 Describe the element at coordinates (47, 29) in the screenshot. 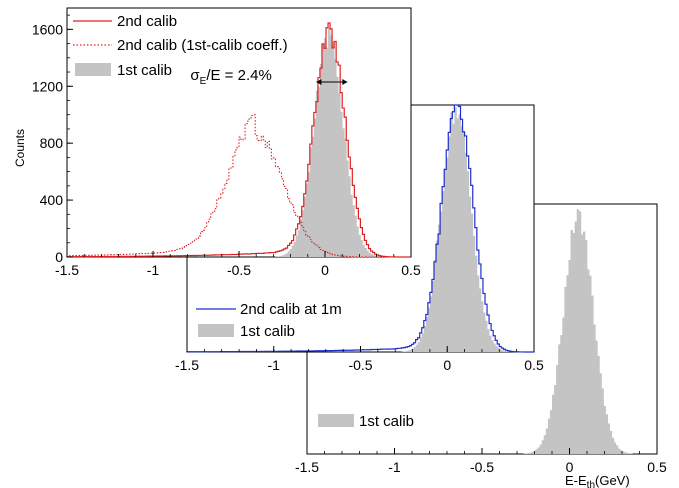

I see `y-tick-label-4: 1600` at that location.